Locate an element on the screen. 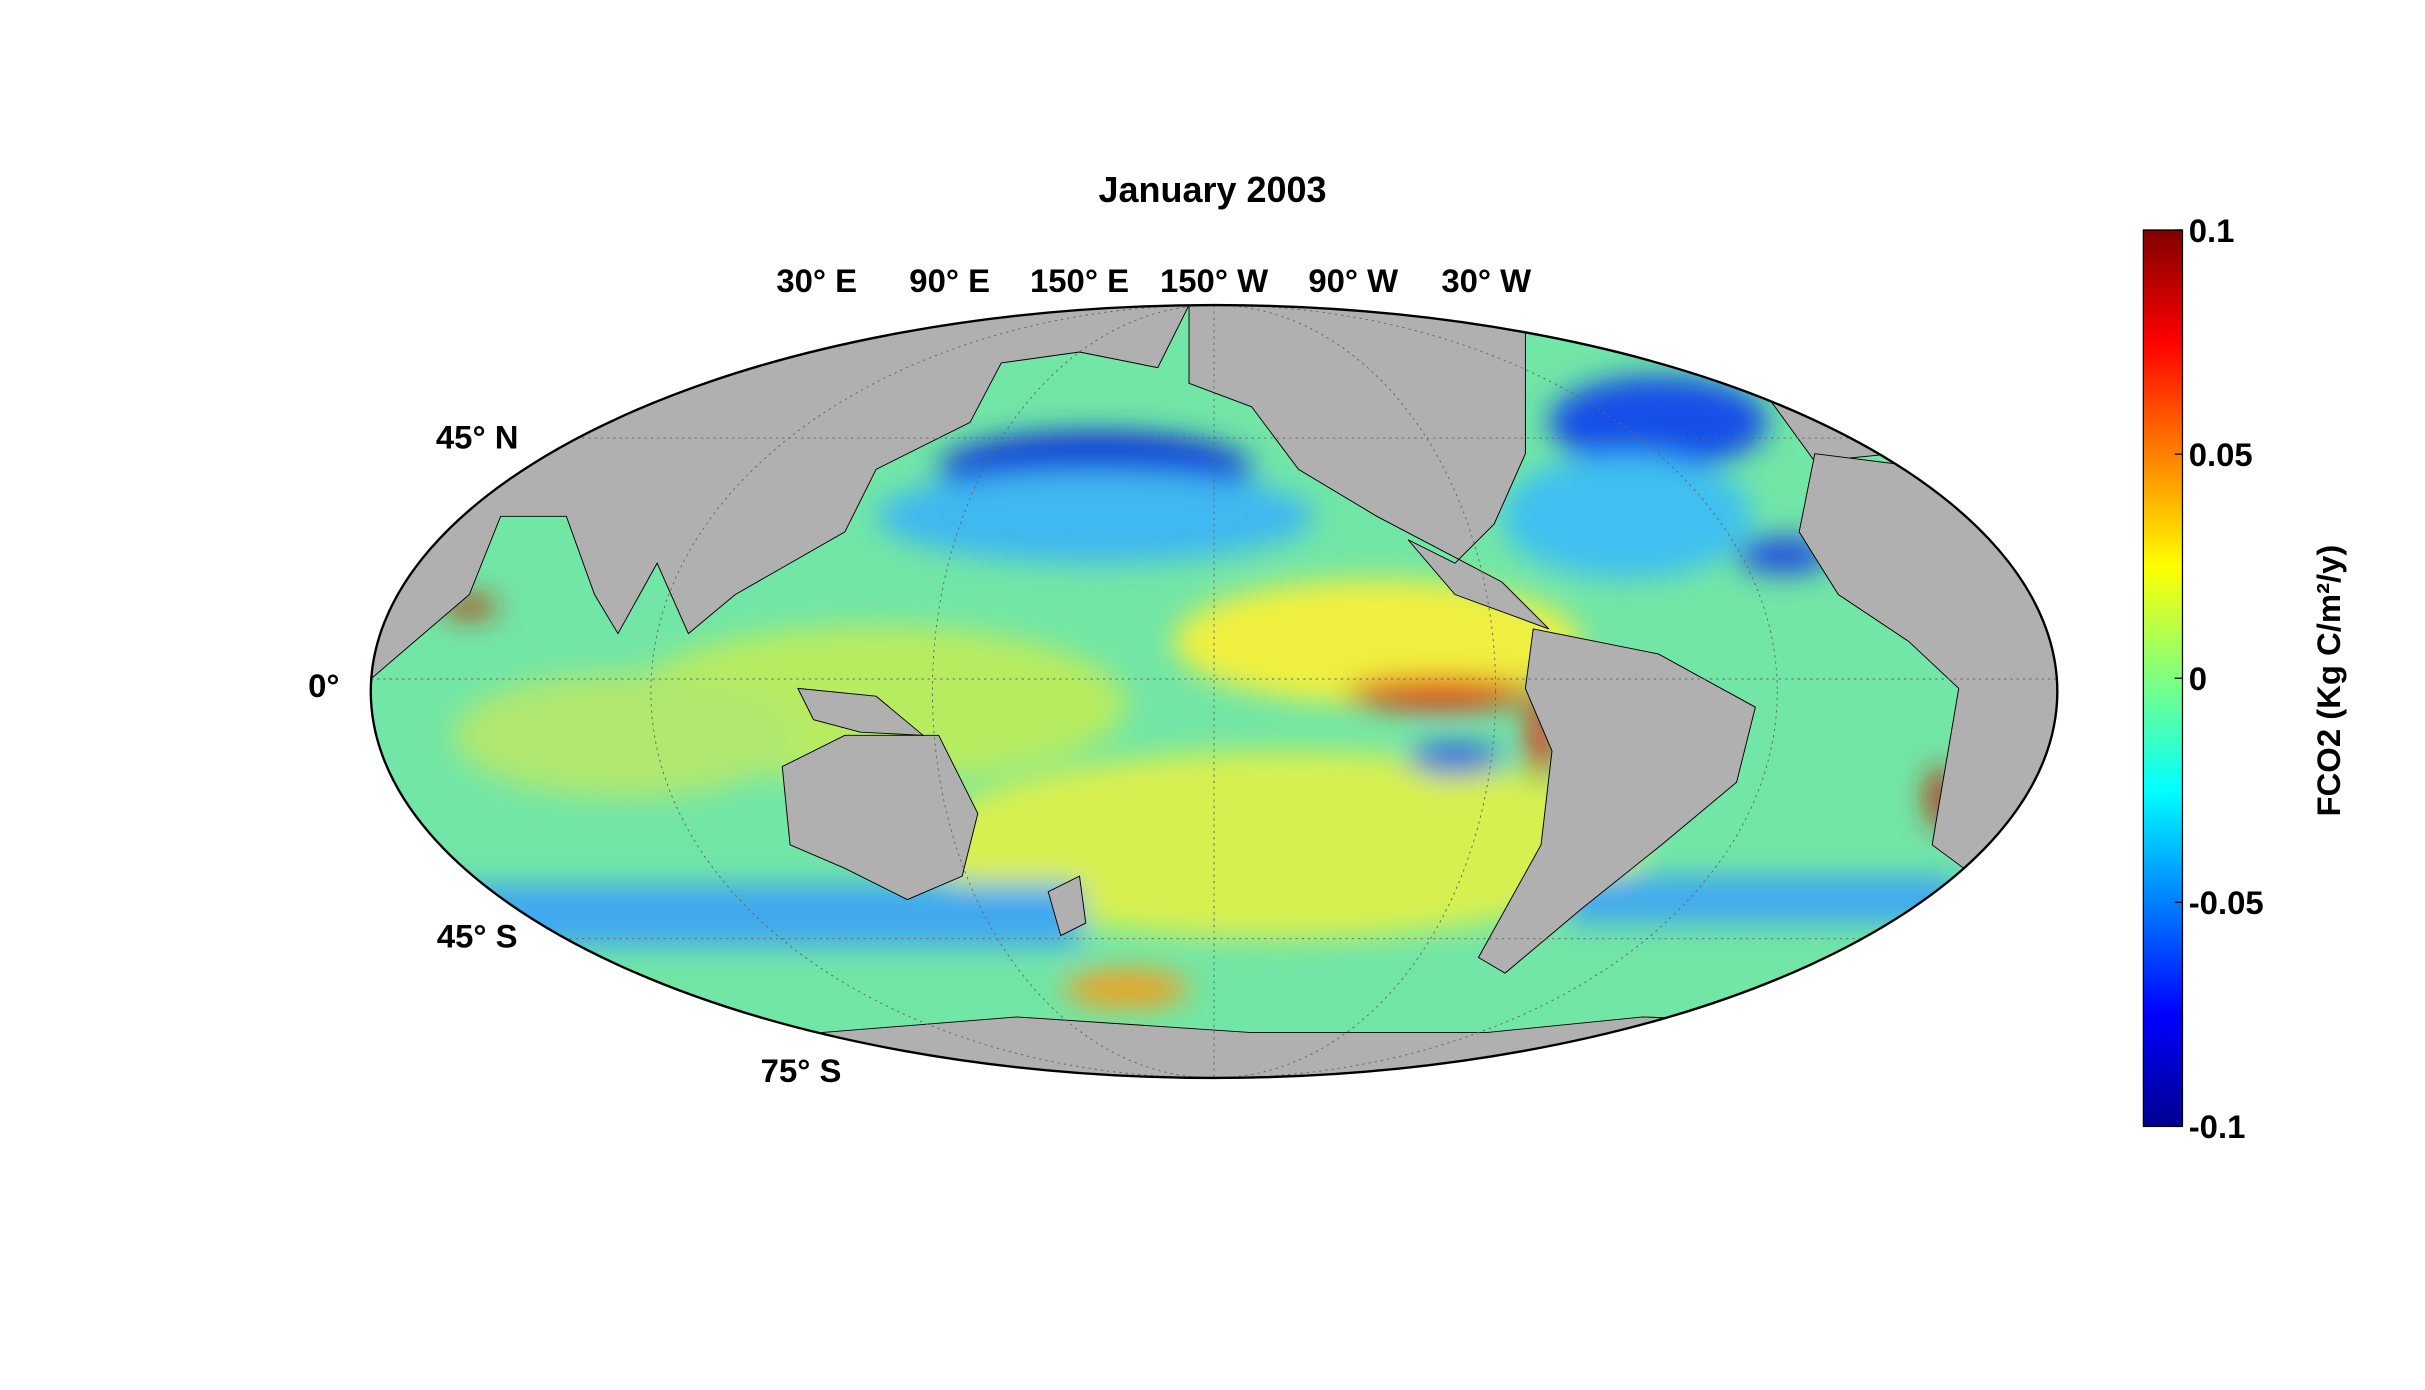 Image resolution: width=2425 pixels, height=1390 pixels. lon-label: 90° E is located at coordinates (949, 280).